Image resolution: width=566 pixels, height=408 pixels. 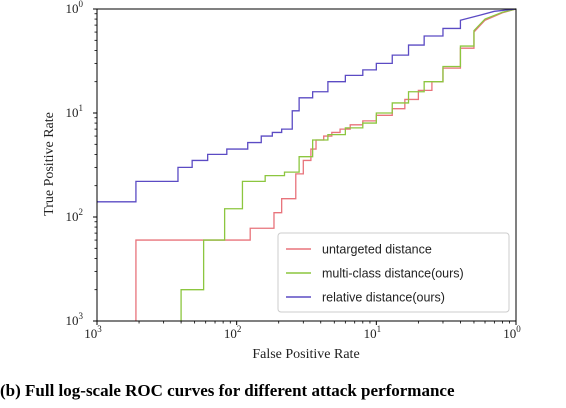 What do you see at coordinates (383, 298) in the screenshot?
I see `legend-label-3: relative distance(ours)` at bounding box center [383, 298].